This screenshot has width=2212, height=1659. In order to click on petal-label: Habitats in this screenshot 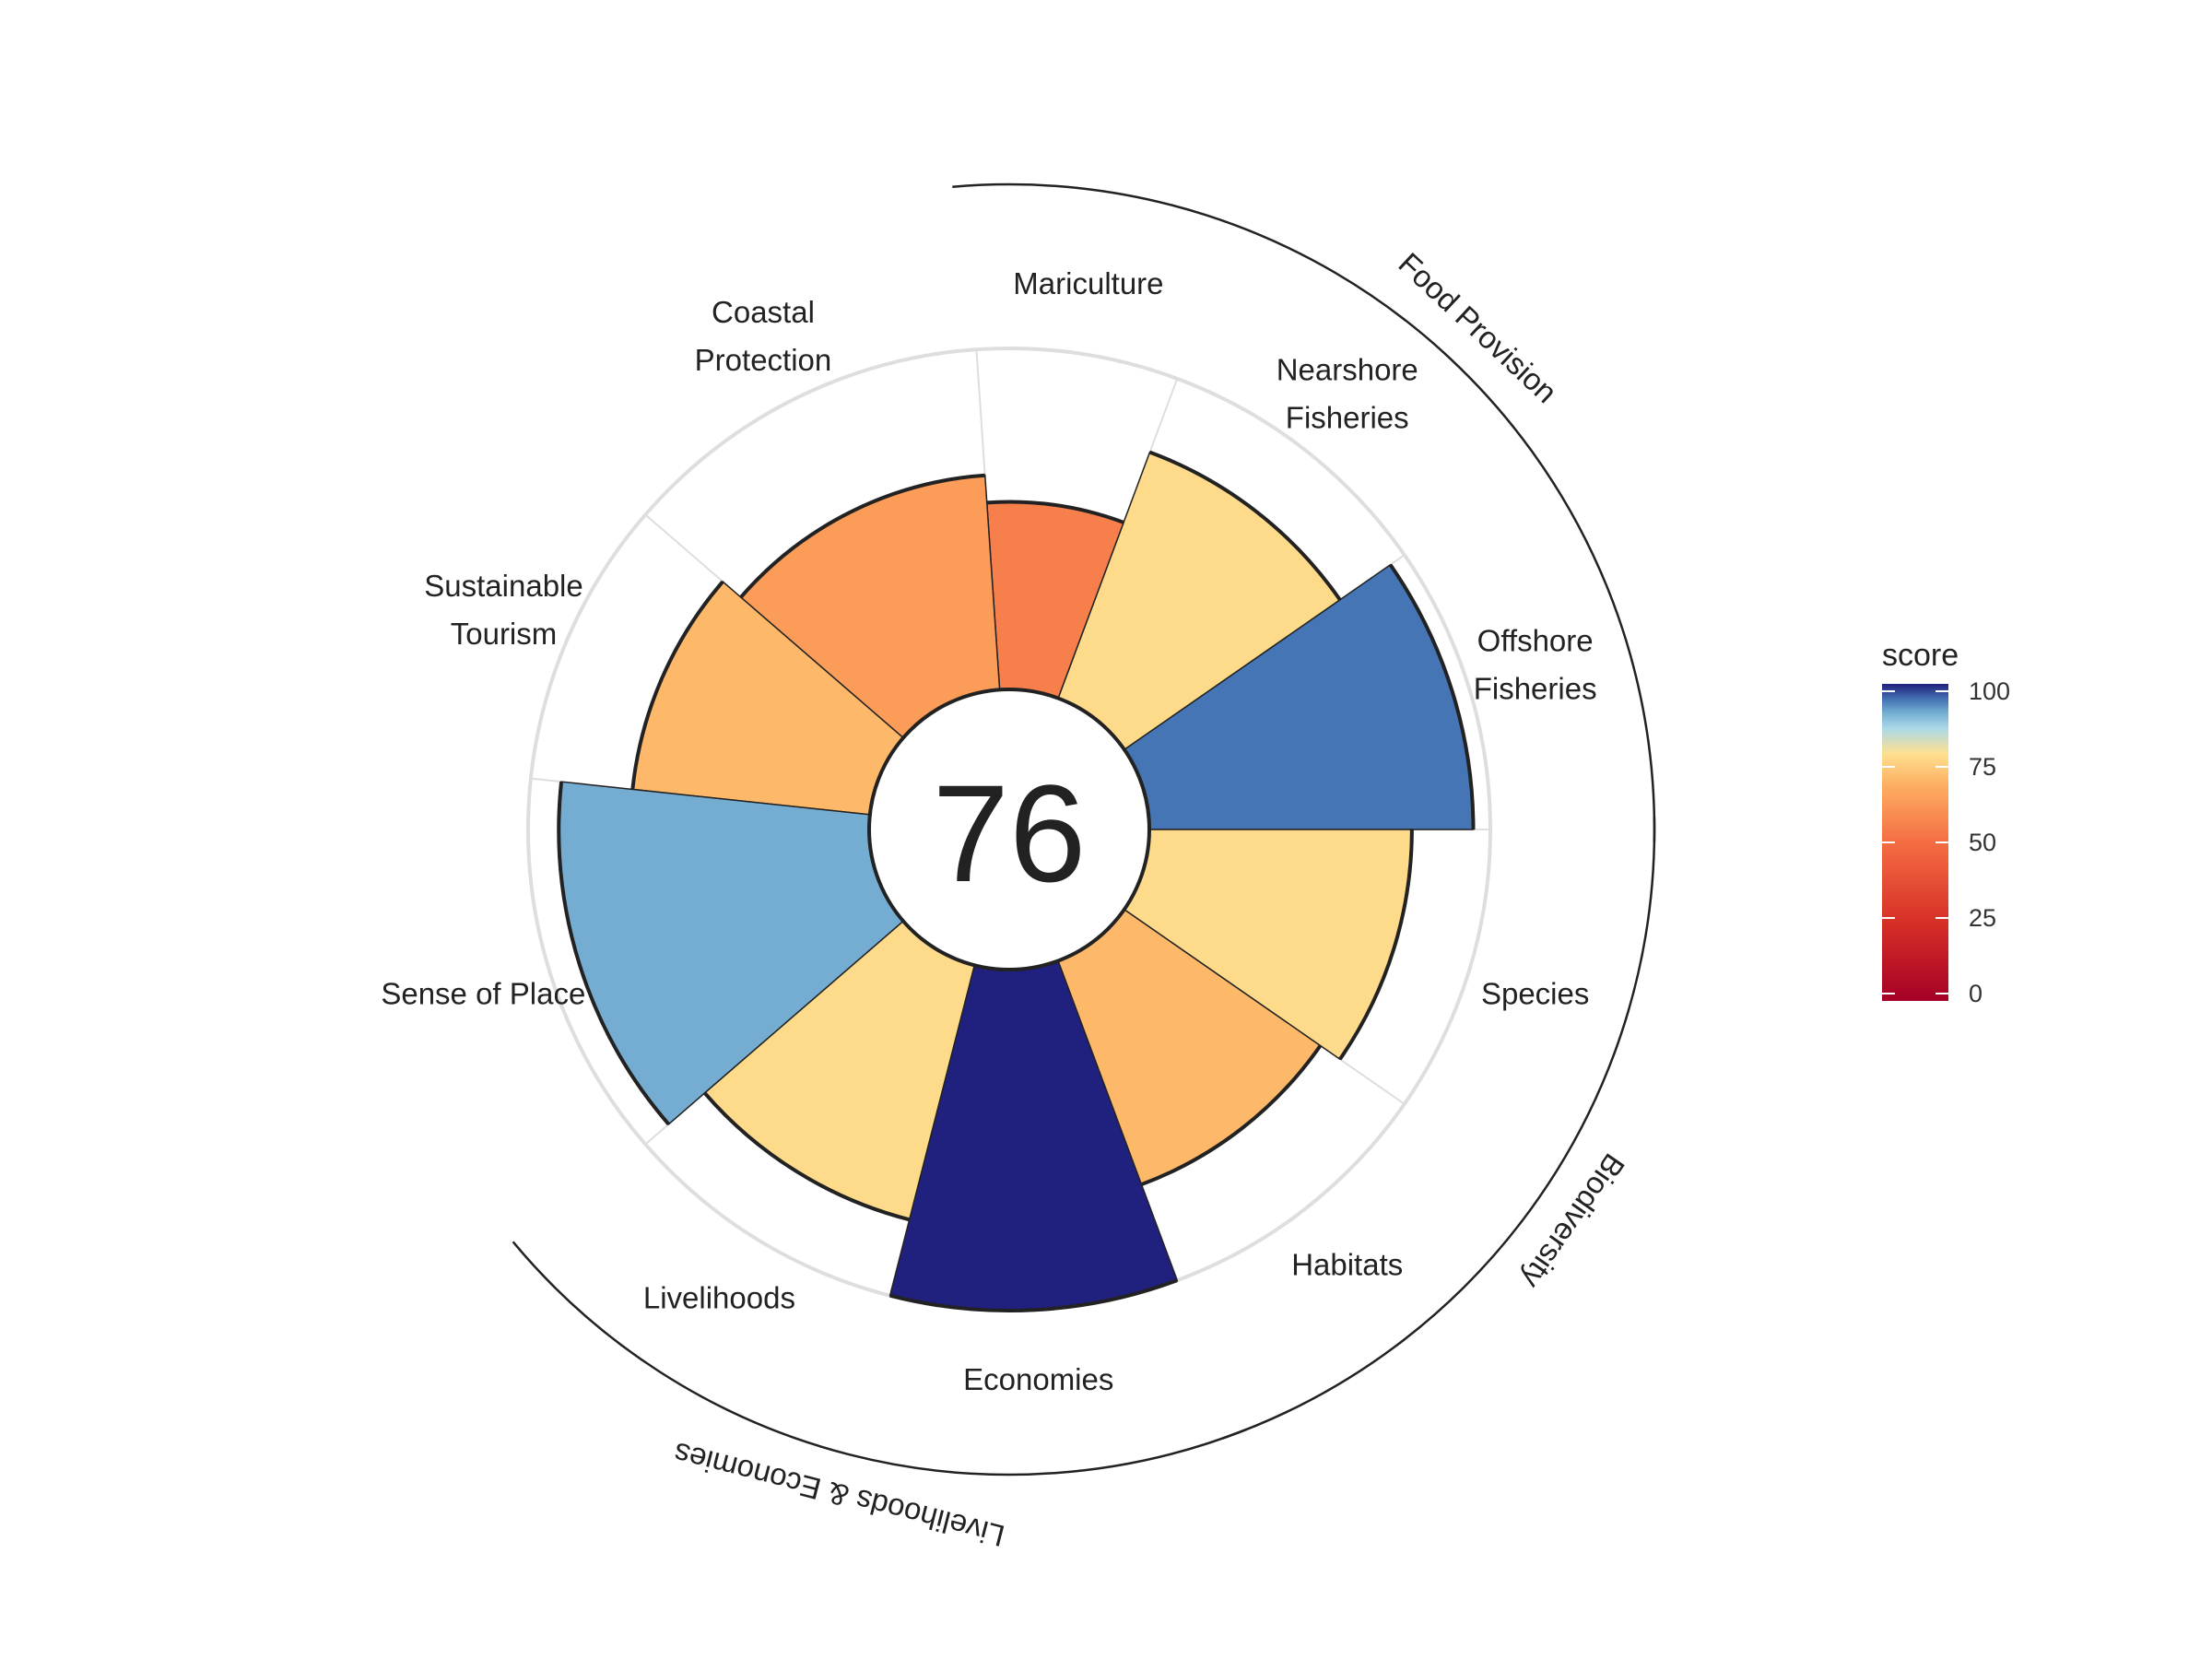, I will do `click(1347, 1264)`.